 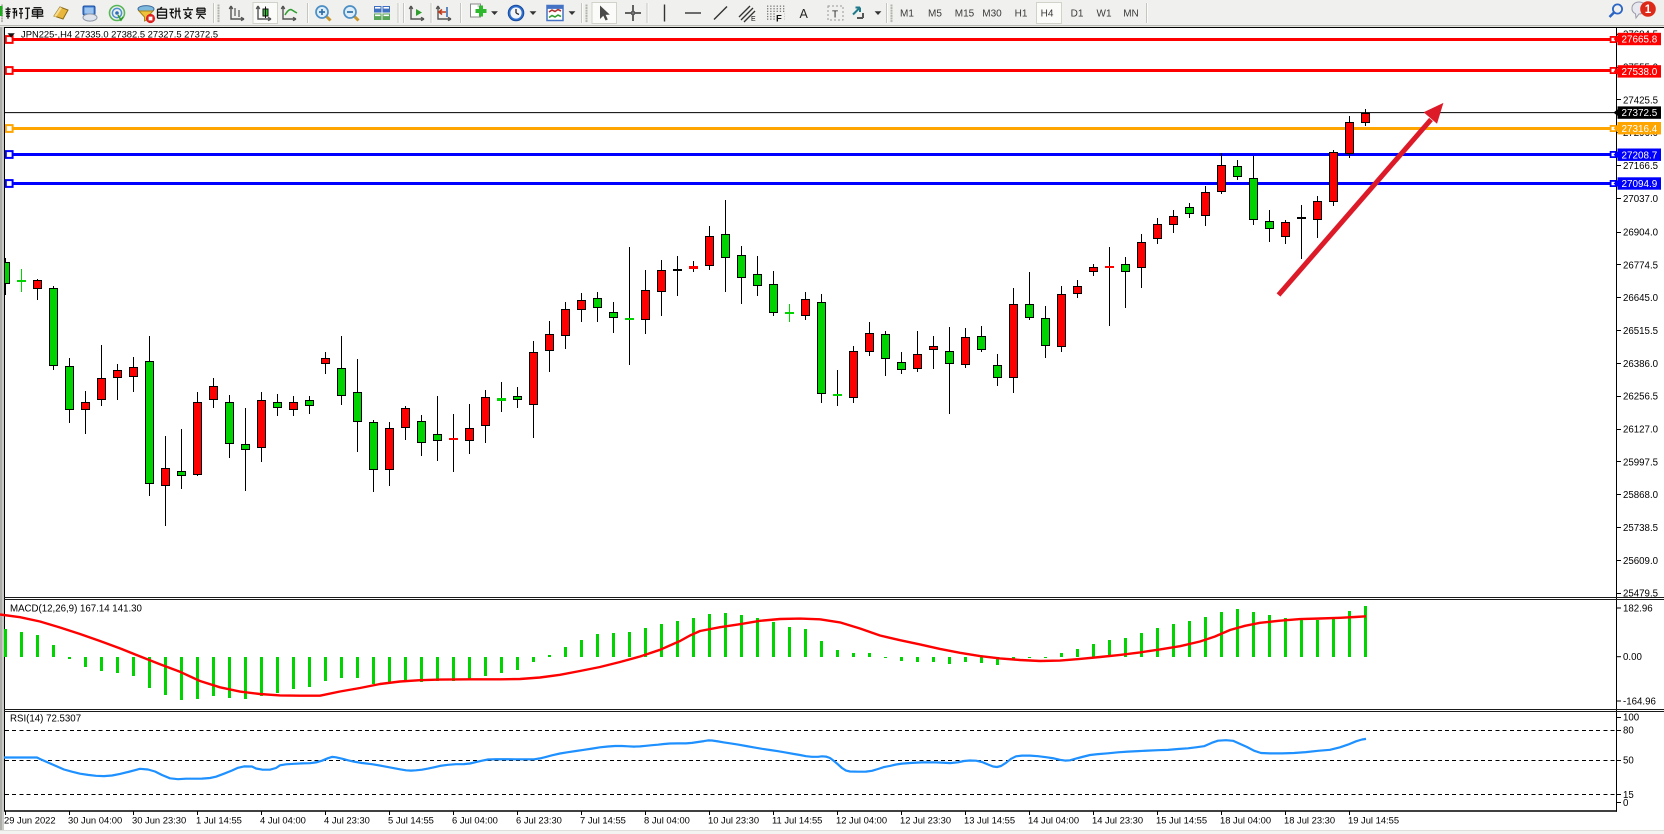 What do you see at coordinates (1104, 14) in the screenshot?
I see `svg-text: W1` at bounding box center [1104, 14].